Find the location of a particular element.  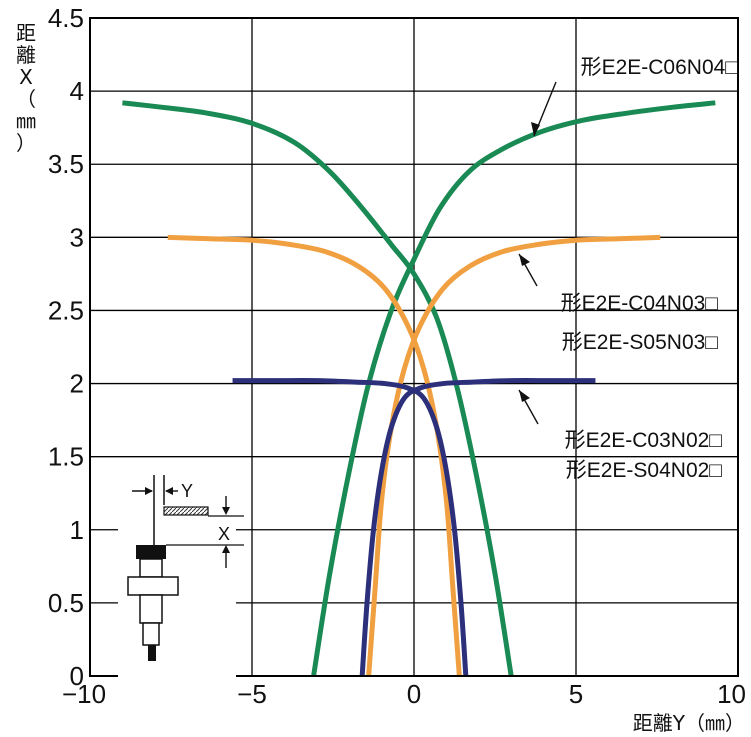

x-arrowhead-bottom is located at coordinates (226, 549).